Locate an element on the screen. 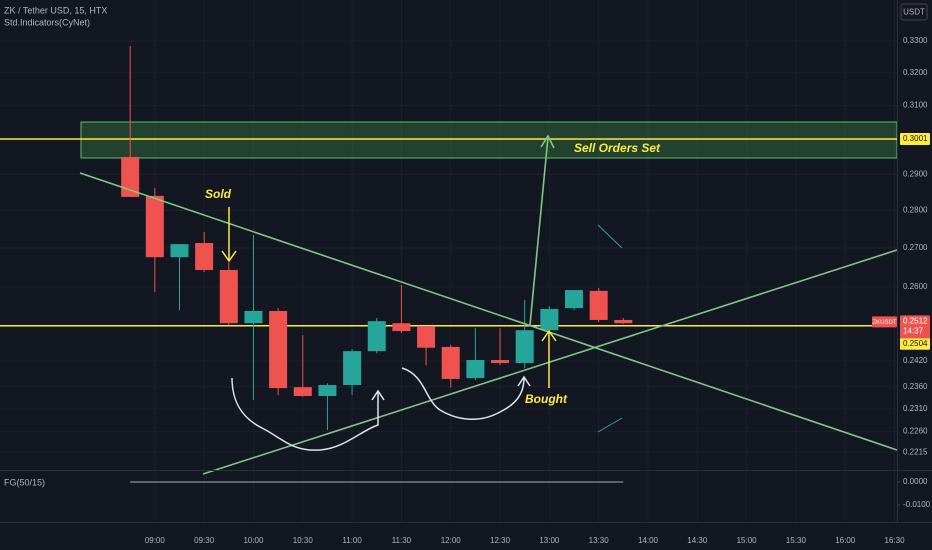 The width and height of the screenshot is (932, 550). symbol-tag-box is located at coordinates (884, 322).